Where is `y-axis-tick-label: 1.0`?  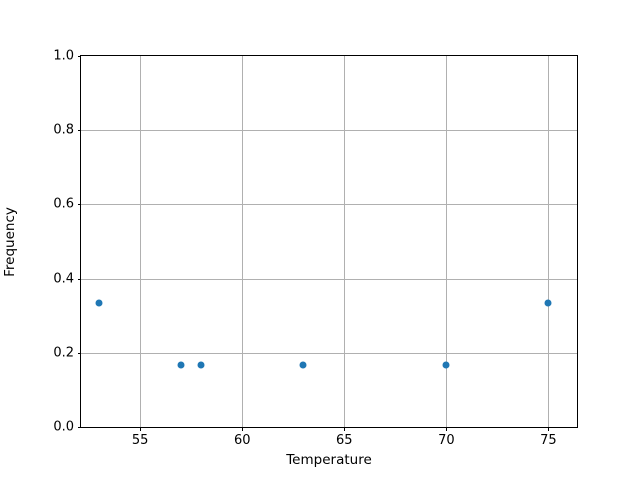
y-axis-tick-label: 1.0 is located at coordinates (63, 56).